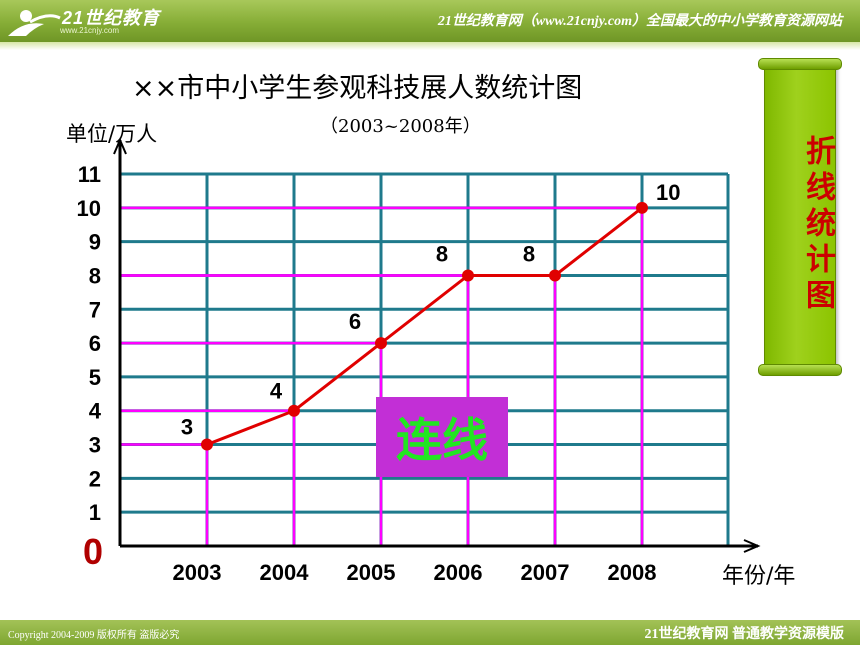  What do you see at coordinates (357, 88) in the screenshot?
I see `chart-title: ××市中小学生参观科技展人数统计图` at bounding box center [357, 88].